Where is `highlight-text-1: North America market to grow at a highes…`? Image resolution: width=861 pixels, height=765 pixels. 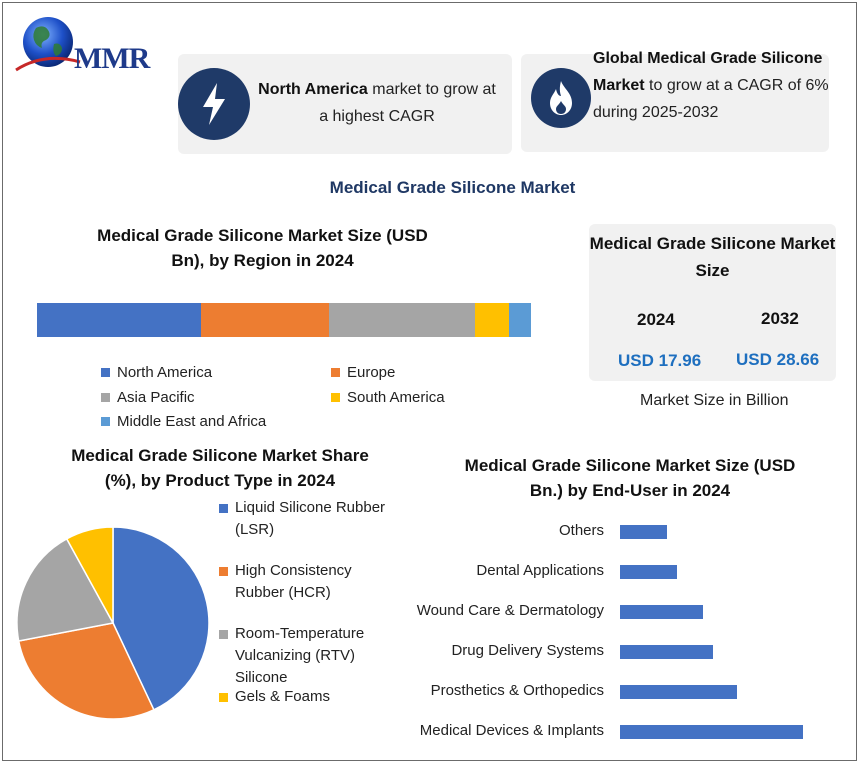
highlight-text-1: North America market to grow at a highes… is located at coordinates (377, 103).